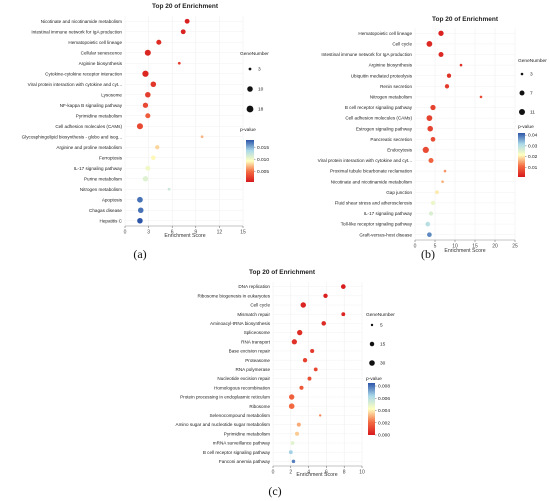 This screenshot has width=550, height=501. I want to click on colorbar-tick-label: 0.000, so click(384, 436).